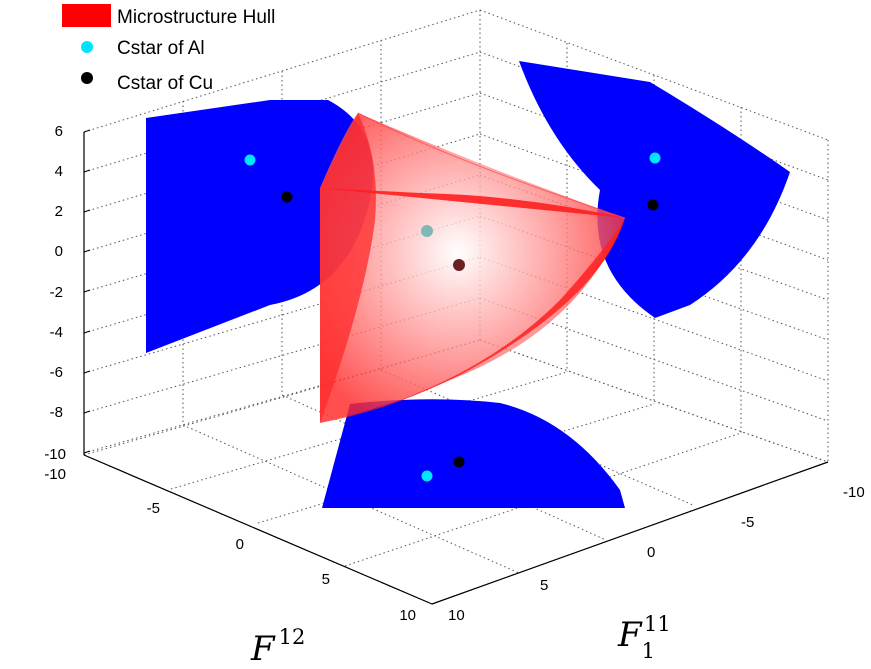  Describe the element at coordinates (56, 332) in the screenshot. I see `z-tick-label: -4` at that location.